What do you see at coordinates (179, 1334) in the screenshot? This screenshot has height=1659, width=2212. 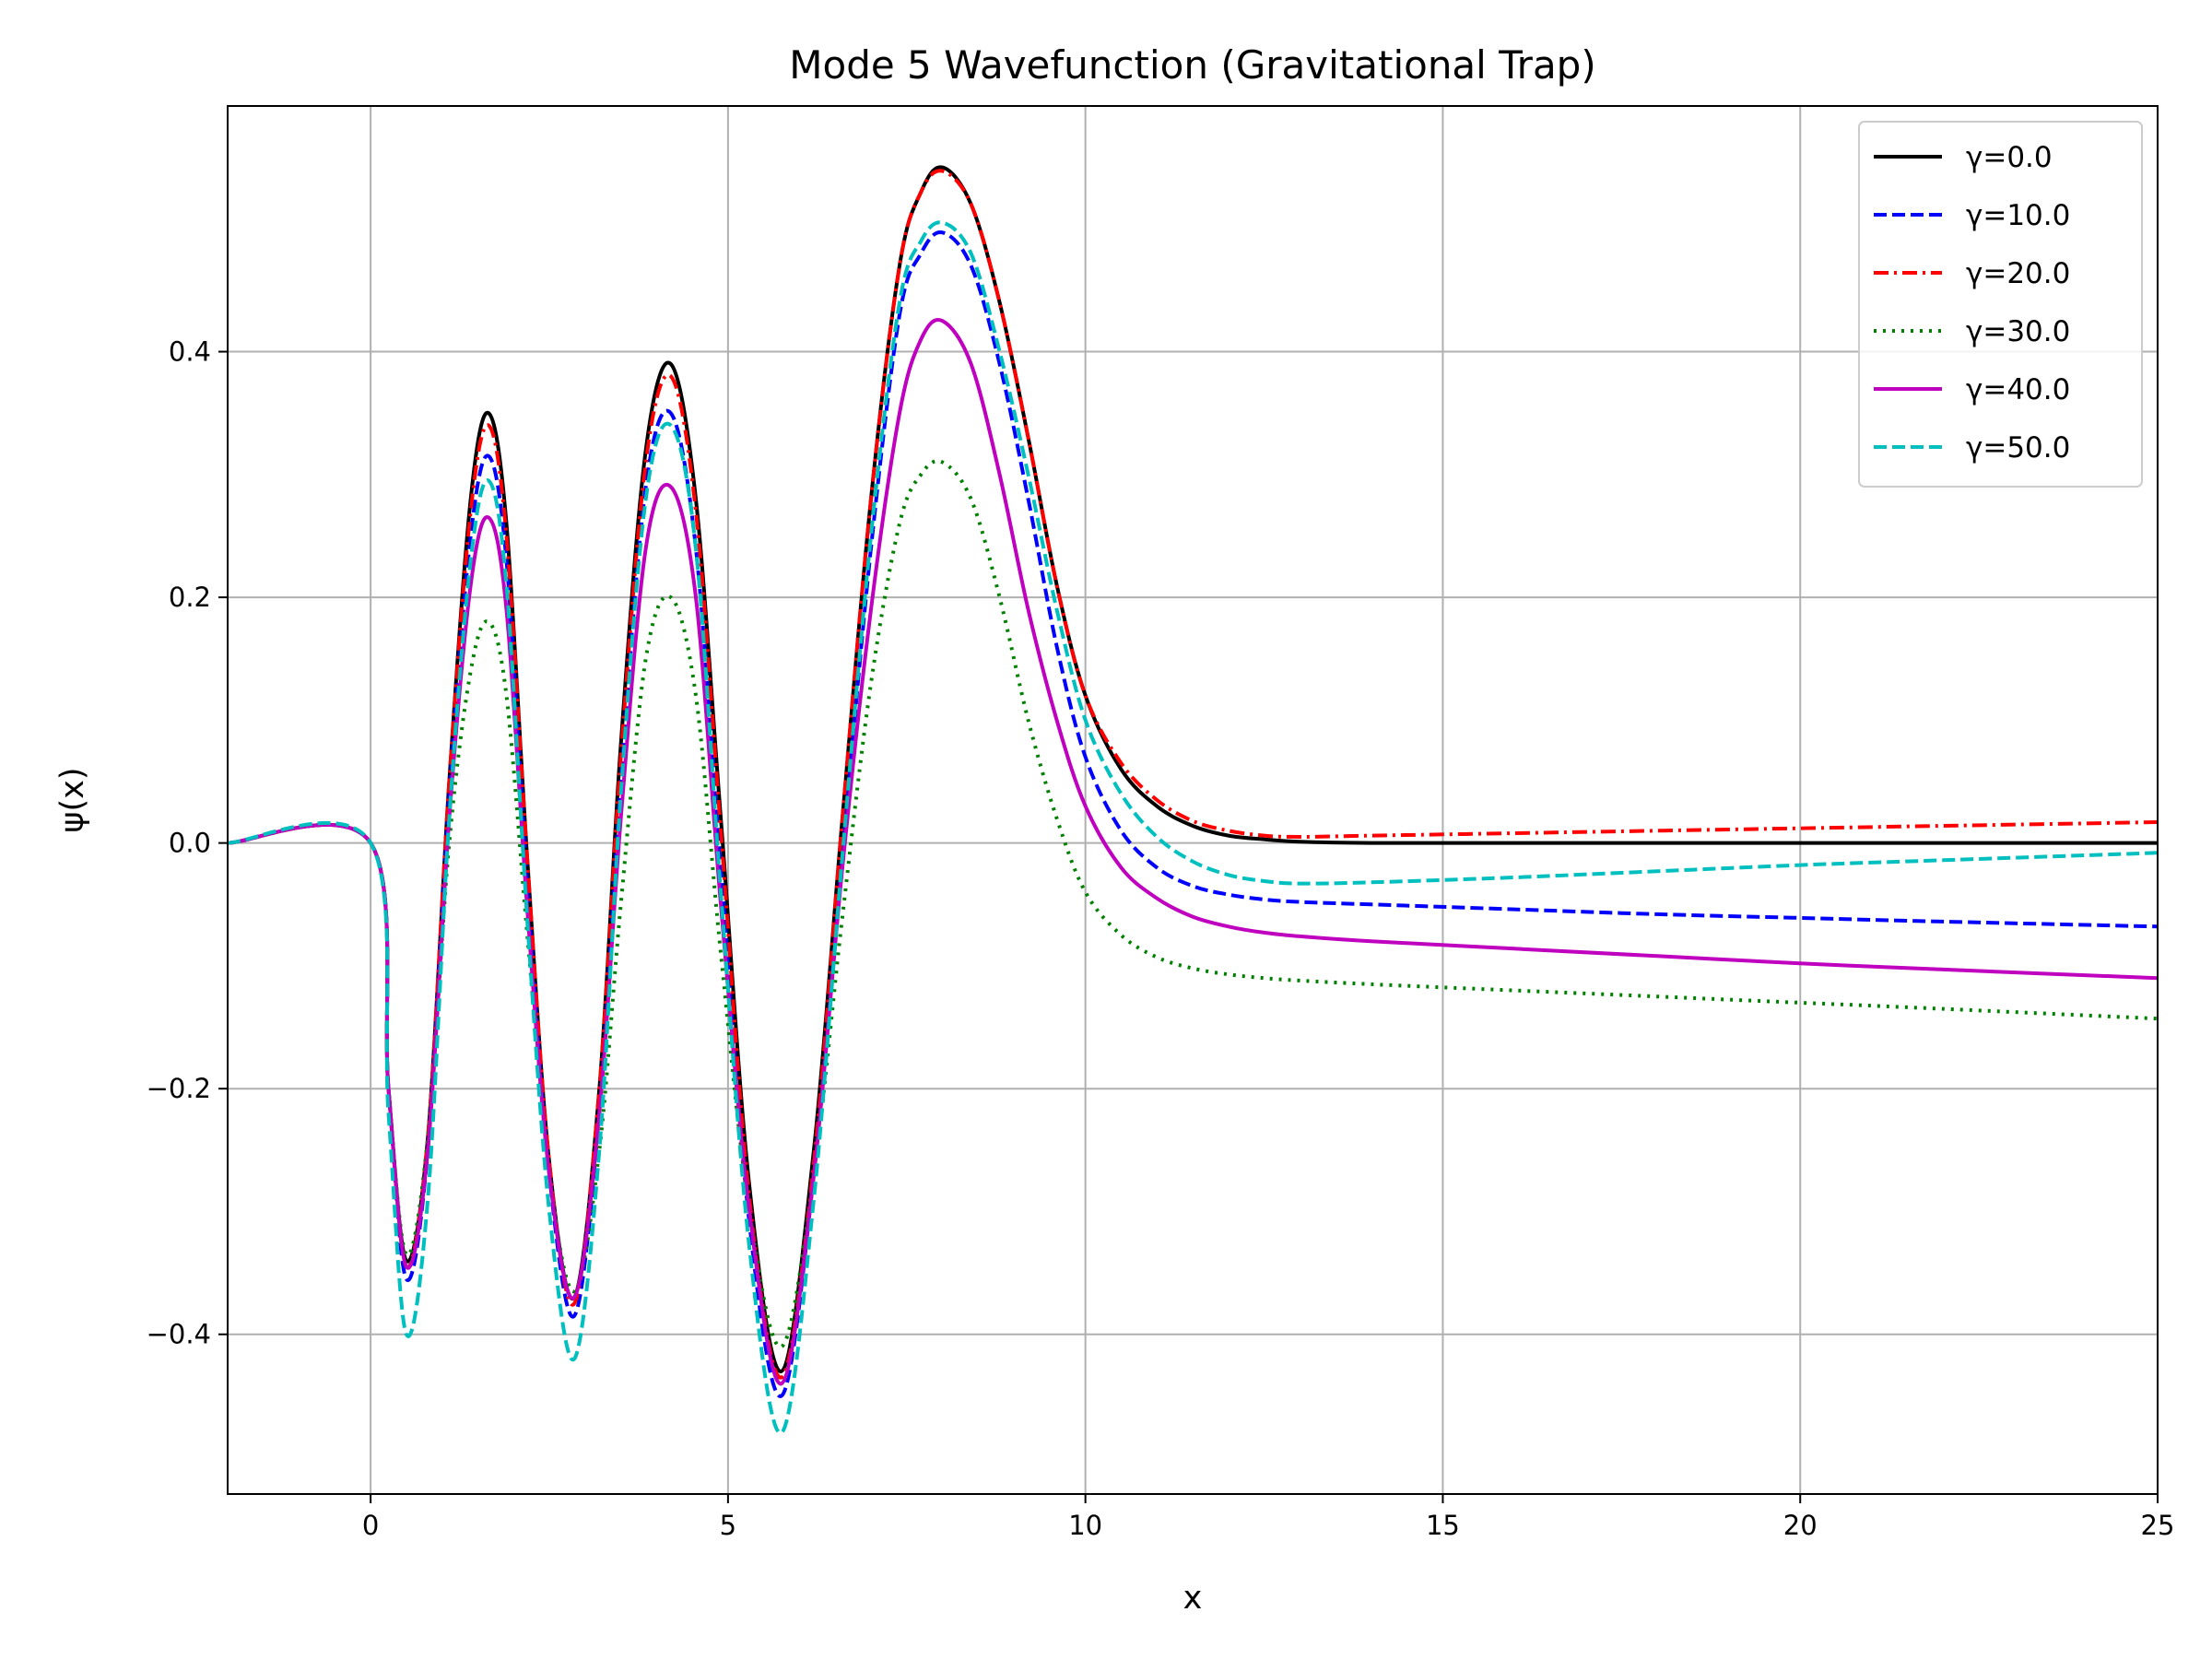 I see `y-tick-label: −0.4` at bounding box center [179, 1334].